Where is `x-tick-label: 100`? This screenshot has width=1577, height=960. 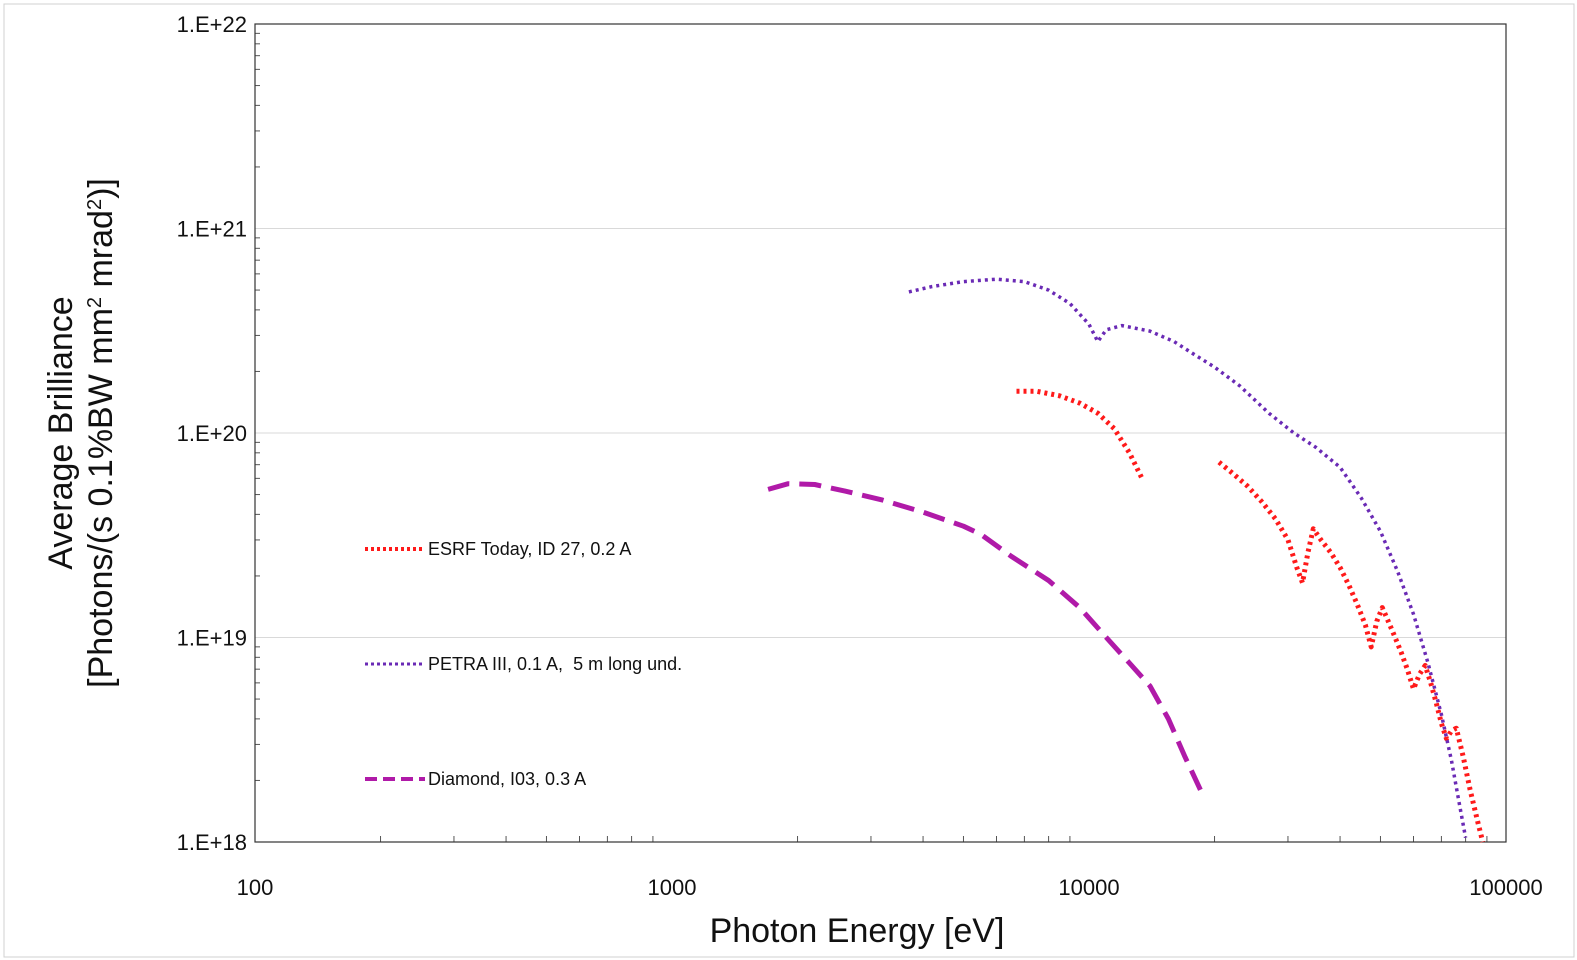
x-tick-label: 100 is located at coordinates (255, 887).